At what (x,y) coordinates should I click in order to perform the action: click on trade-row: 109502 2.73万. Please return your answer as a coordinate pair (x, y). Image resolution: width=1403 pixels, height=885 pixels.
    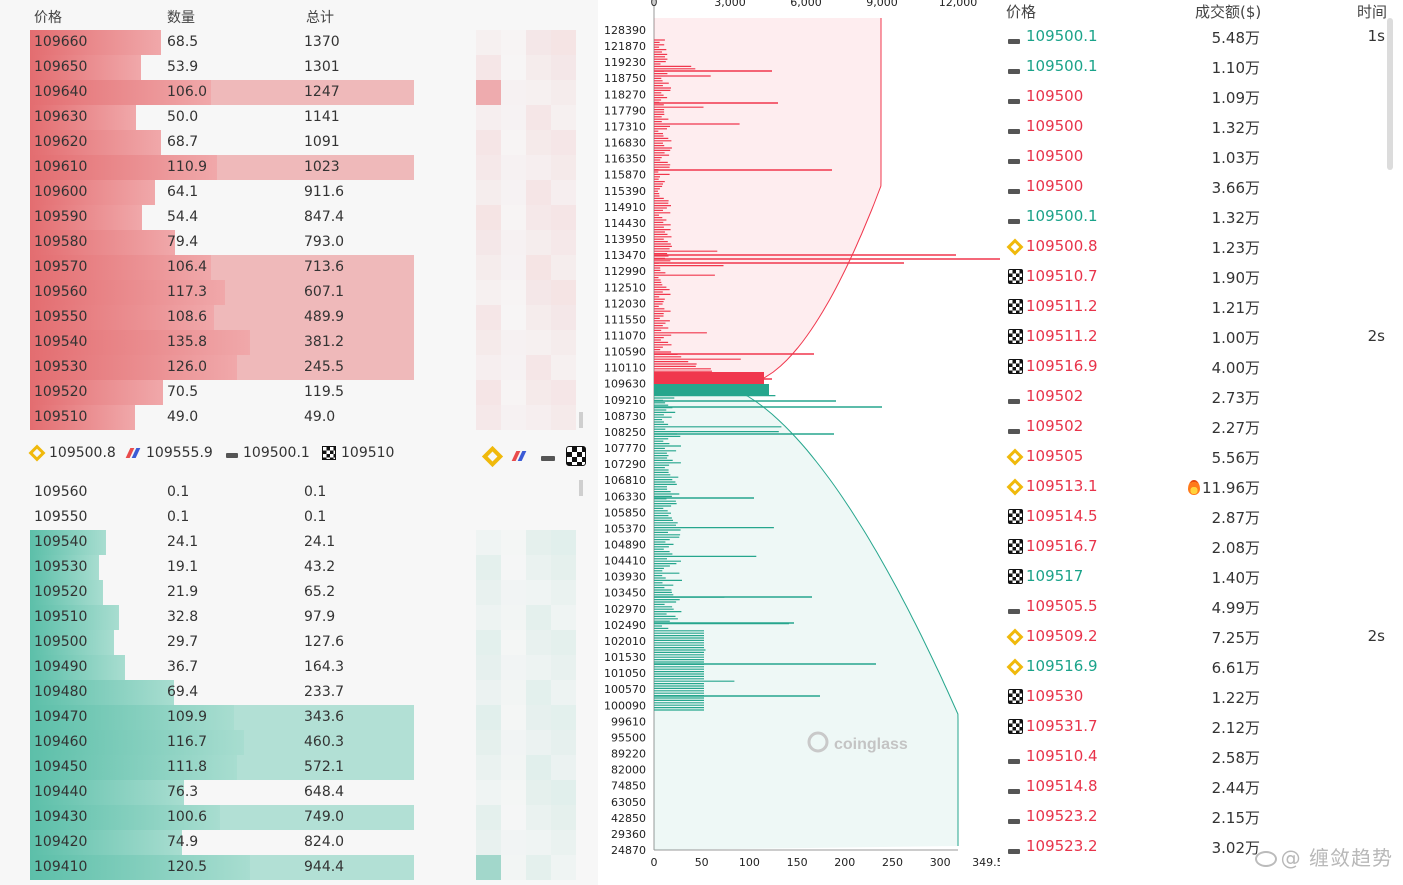
    Looking at the image, I should click on (1201, 397).